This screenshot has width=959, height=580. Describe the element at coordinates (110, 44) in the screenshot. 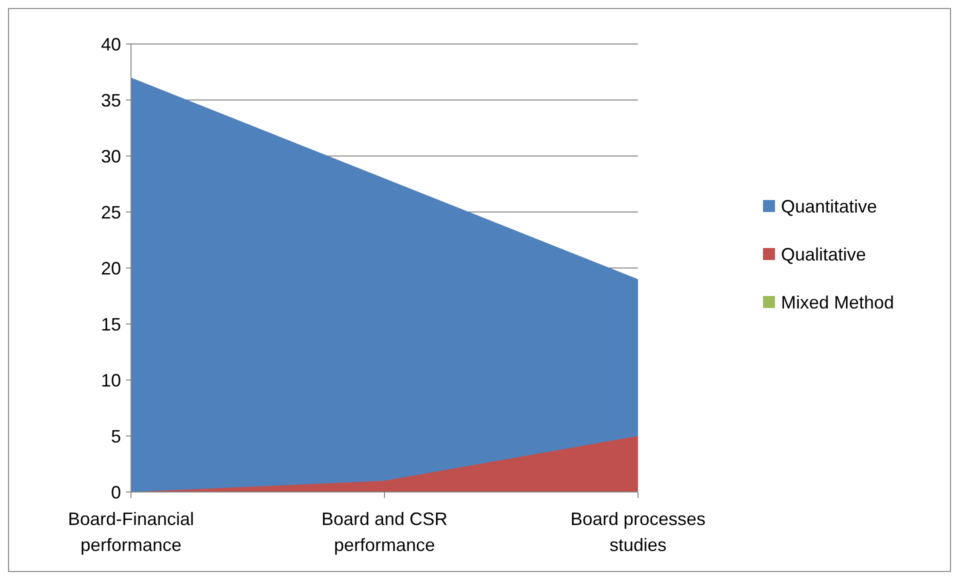

I see `y-tick-label: 40` at that location.